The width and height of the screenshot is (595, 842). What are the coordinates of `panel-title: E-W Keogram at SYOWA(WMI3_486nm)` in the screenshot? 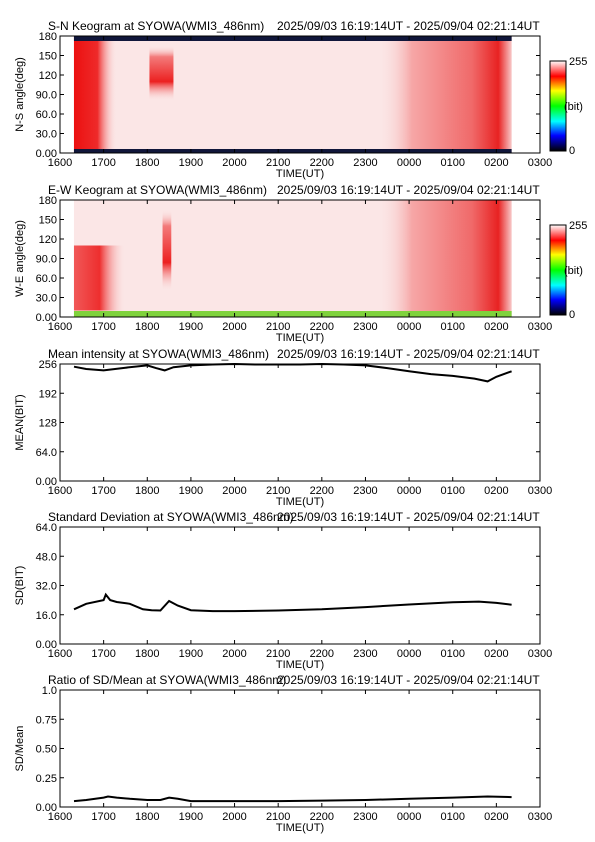 It's located at (157, 190).